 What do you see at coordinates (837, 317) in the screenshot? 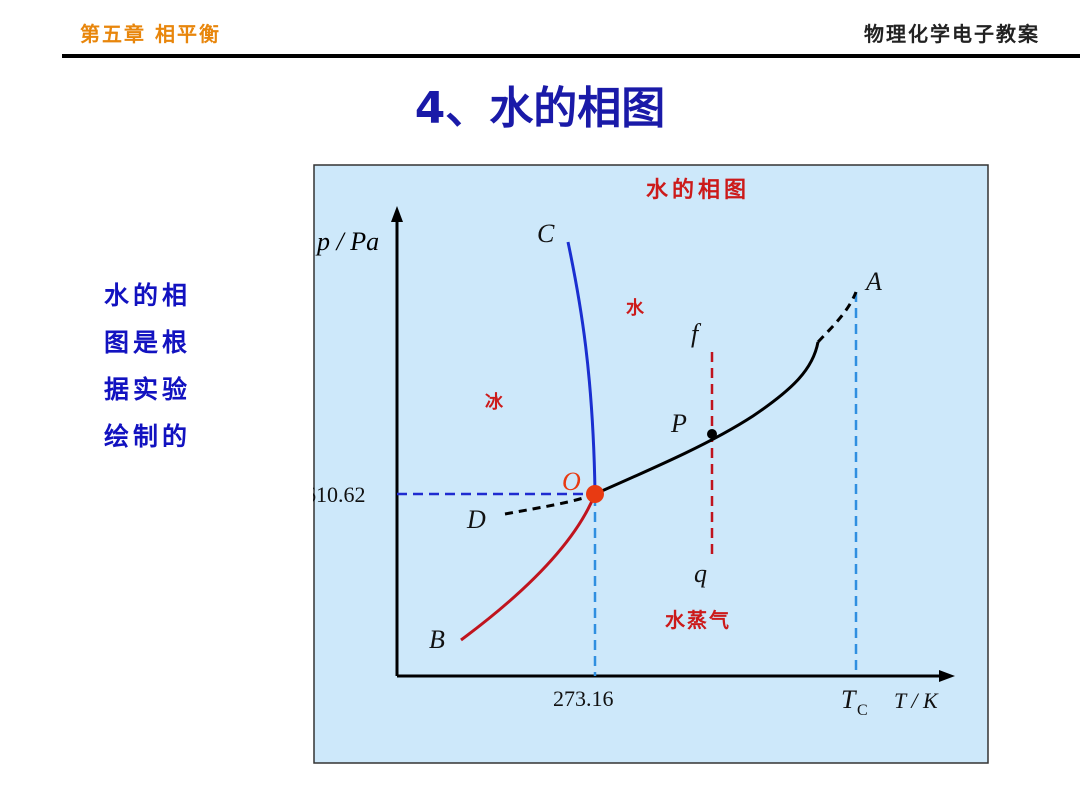
I see `vaporization-curve-extension` at bounding box center [837, 317].